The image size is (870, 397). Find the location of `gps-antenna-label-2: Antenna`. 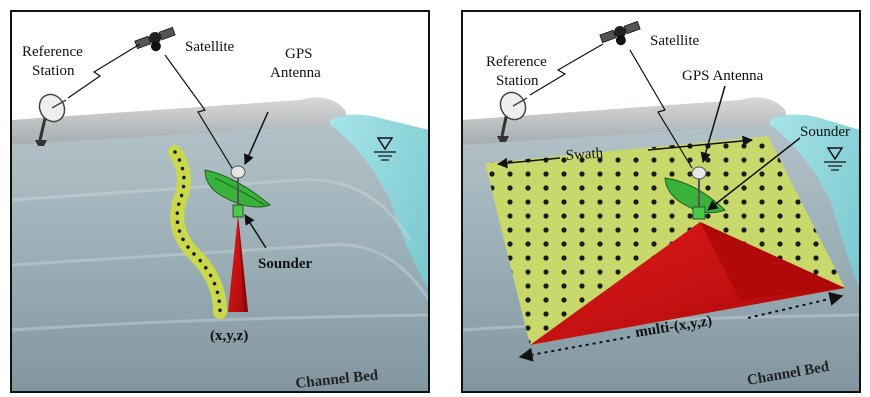

gps-antenna-label-2: Antenna is located at coordinates (295, 73).